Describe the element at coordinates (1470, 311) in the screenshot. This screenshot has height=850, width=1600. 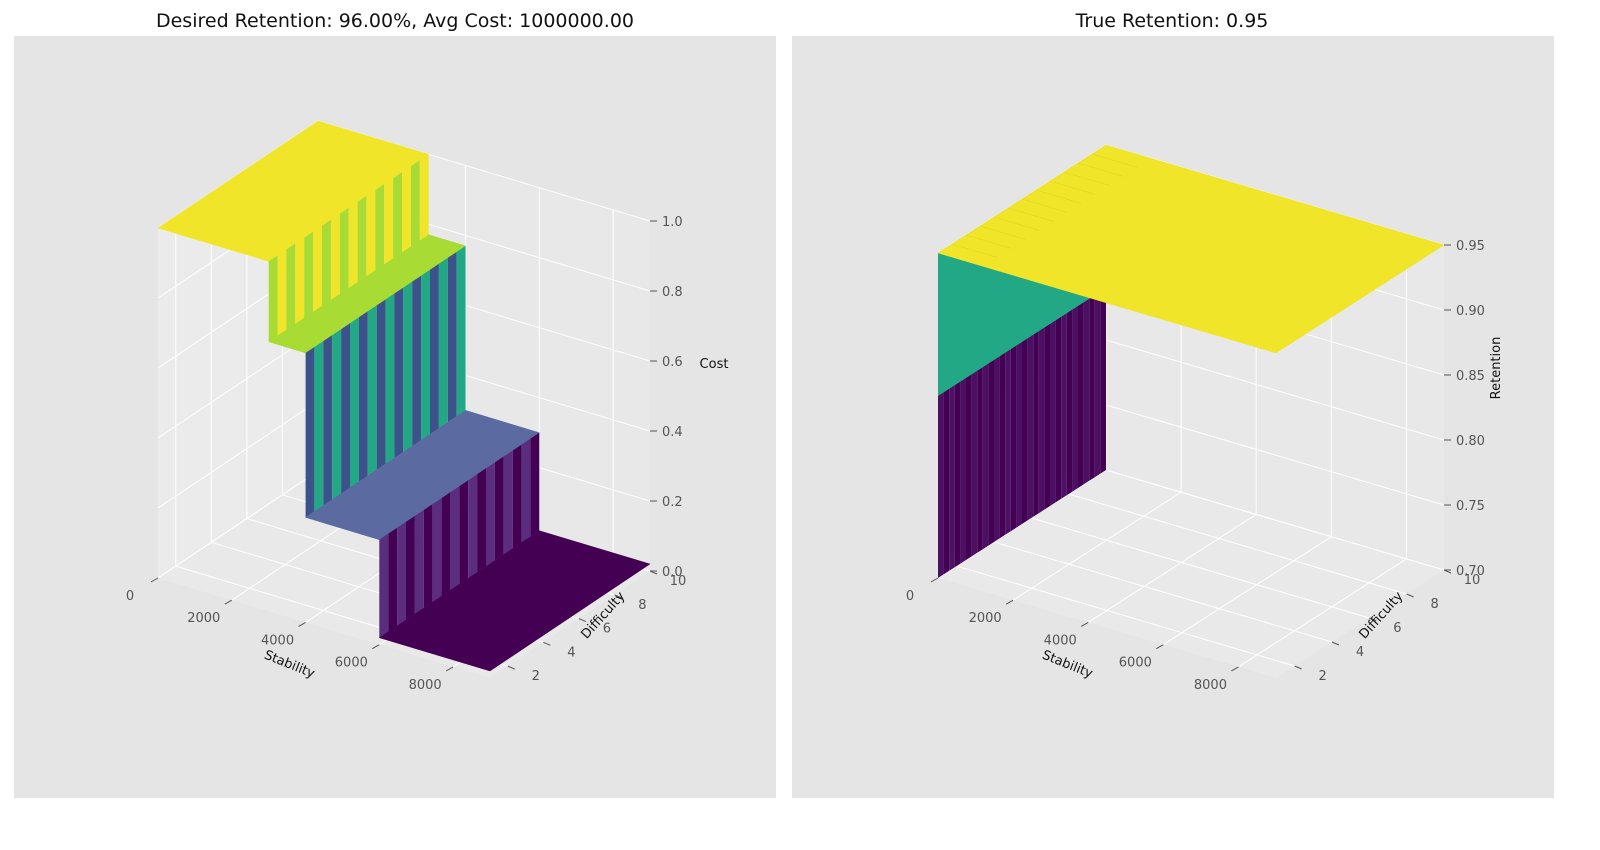
I see `z-tick-label: 0.90` at that location.